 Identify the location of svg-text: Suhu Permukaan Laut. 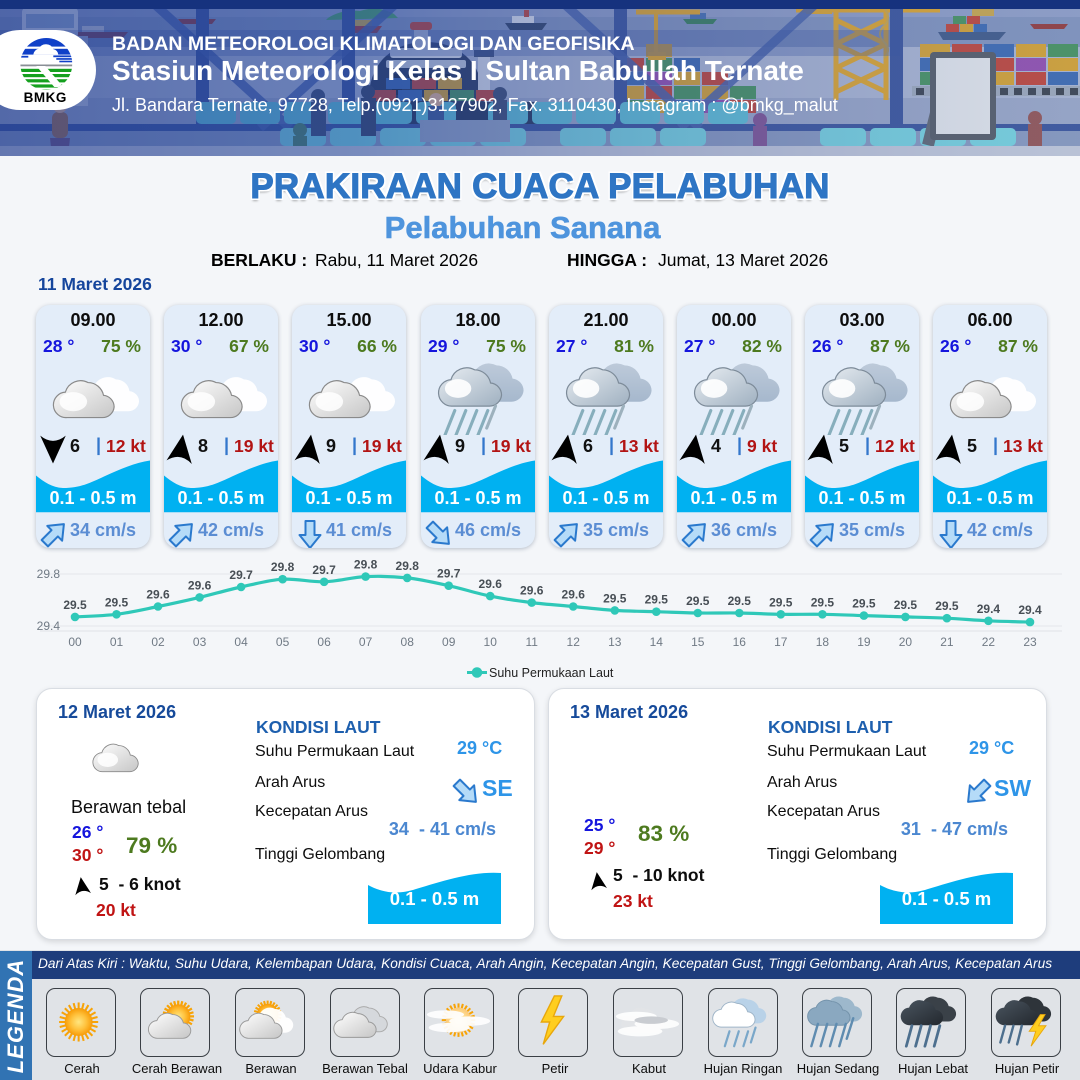
(551, 673).